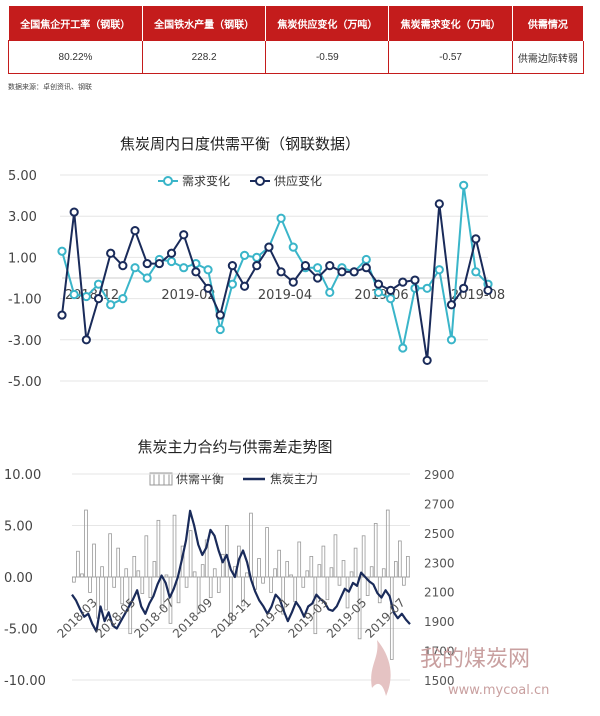 Image resolution: width=600 pixels, height=716 pixels. What do you see at coordinates (548, 23) in the screenshot?
I see `header-supply-demand-status: 供需情况` at bounding box center [548, 23].